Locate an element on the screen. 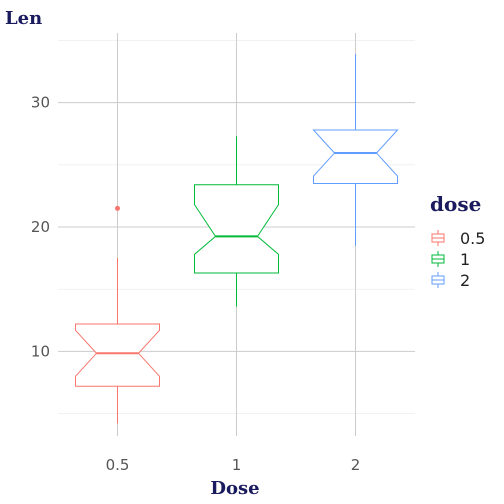 The width and height of the screenshot is (504, 504). legend-item-2: 2 is located at coordinates (450, 280).